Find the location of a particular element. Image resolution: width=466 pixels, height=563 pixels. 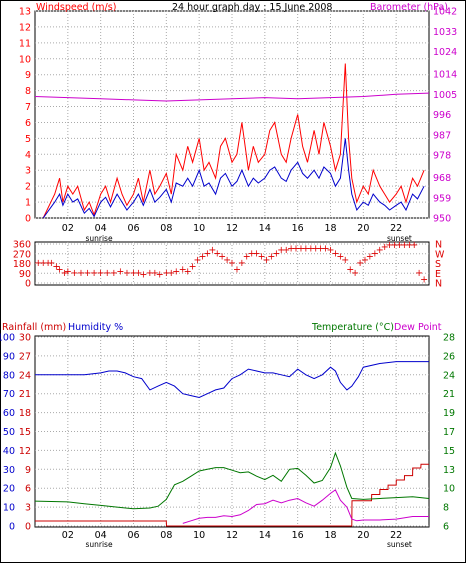

temperature-y-tick-label: 6 is located at coordinates (446, 527).